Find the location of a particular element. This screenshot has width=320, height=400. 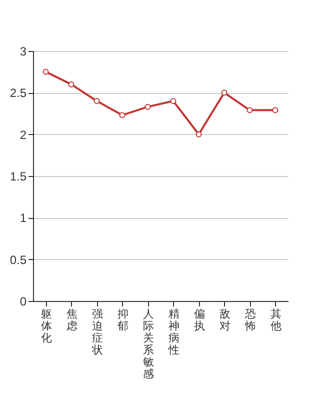

x-tick-label: 抑郁 is located at coordinates (122, 320).